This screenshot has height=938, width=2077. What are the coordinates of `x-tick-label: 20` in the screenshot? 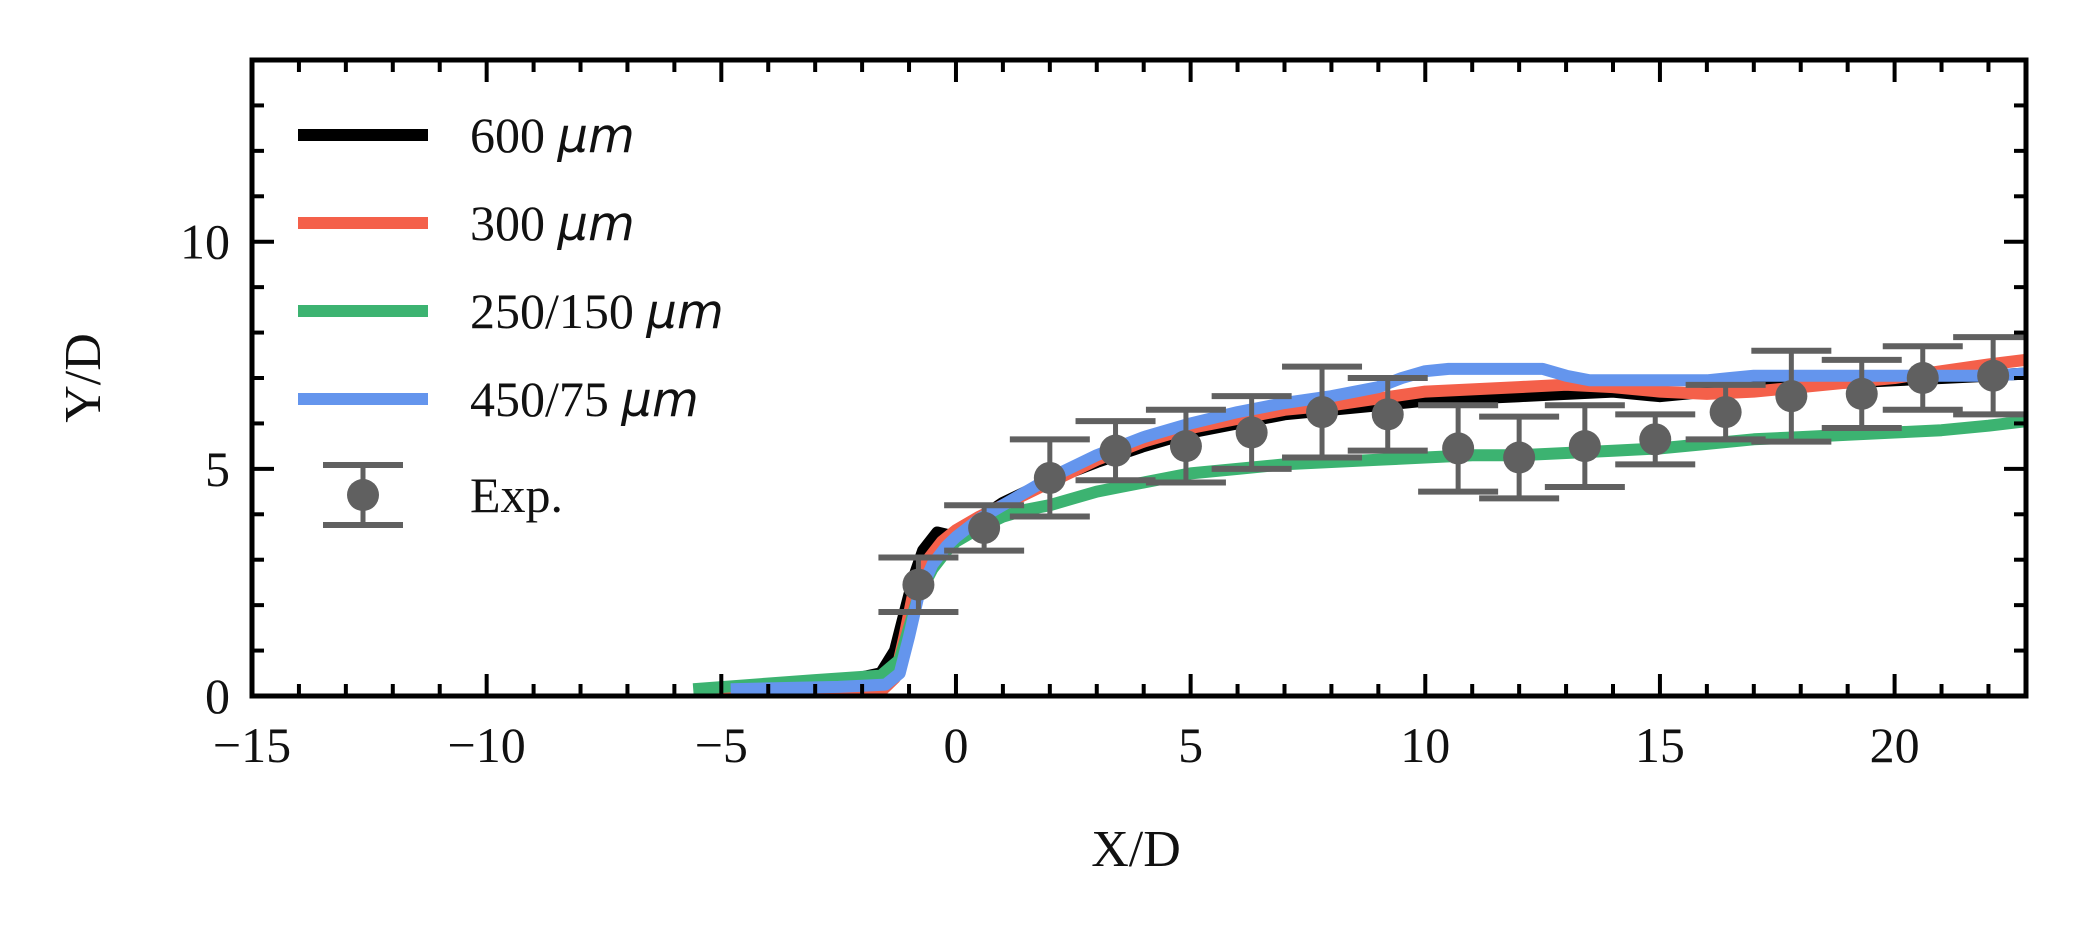 It's located at (1895, 745).